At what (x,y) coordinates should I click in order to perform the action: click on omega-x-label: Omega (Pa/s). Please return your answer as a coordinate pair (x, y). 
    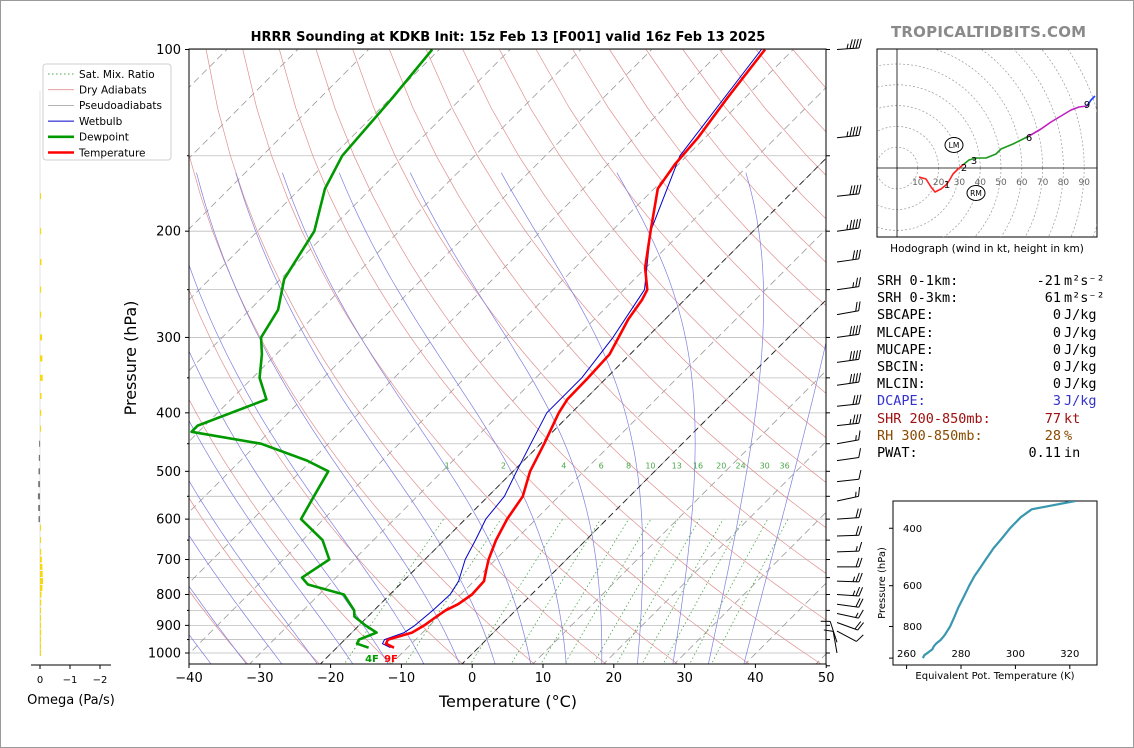
    Looking at the image, I should click on (71, 700).